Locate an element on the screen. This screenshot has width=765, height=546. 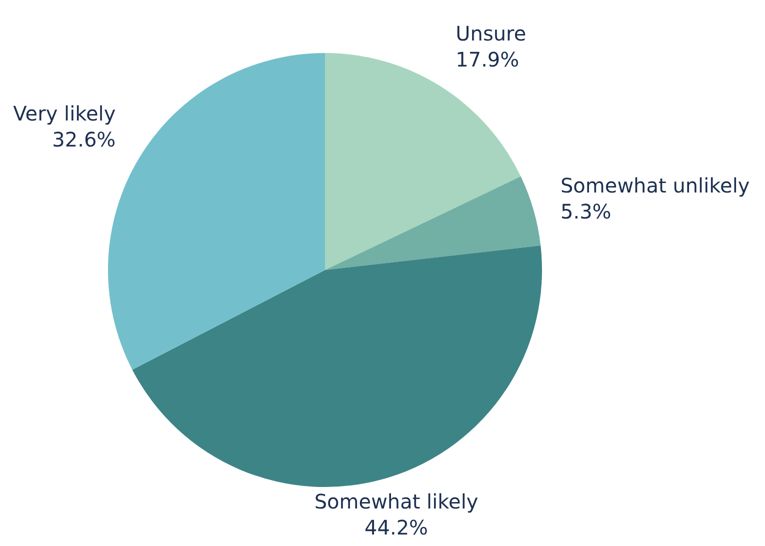
slice-label: Very likely is located at coordinates (64, 114).